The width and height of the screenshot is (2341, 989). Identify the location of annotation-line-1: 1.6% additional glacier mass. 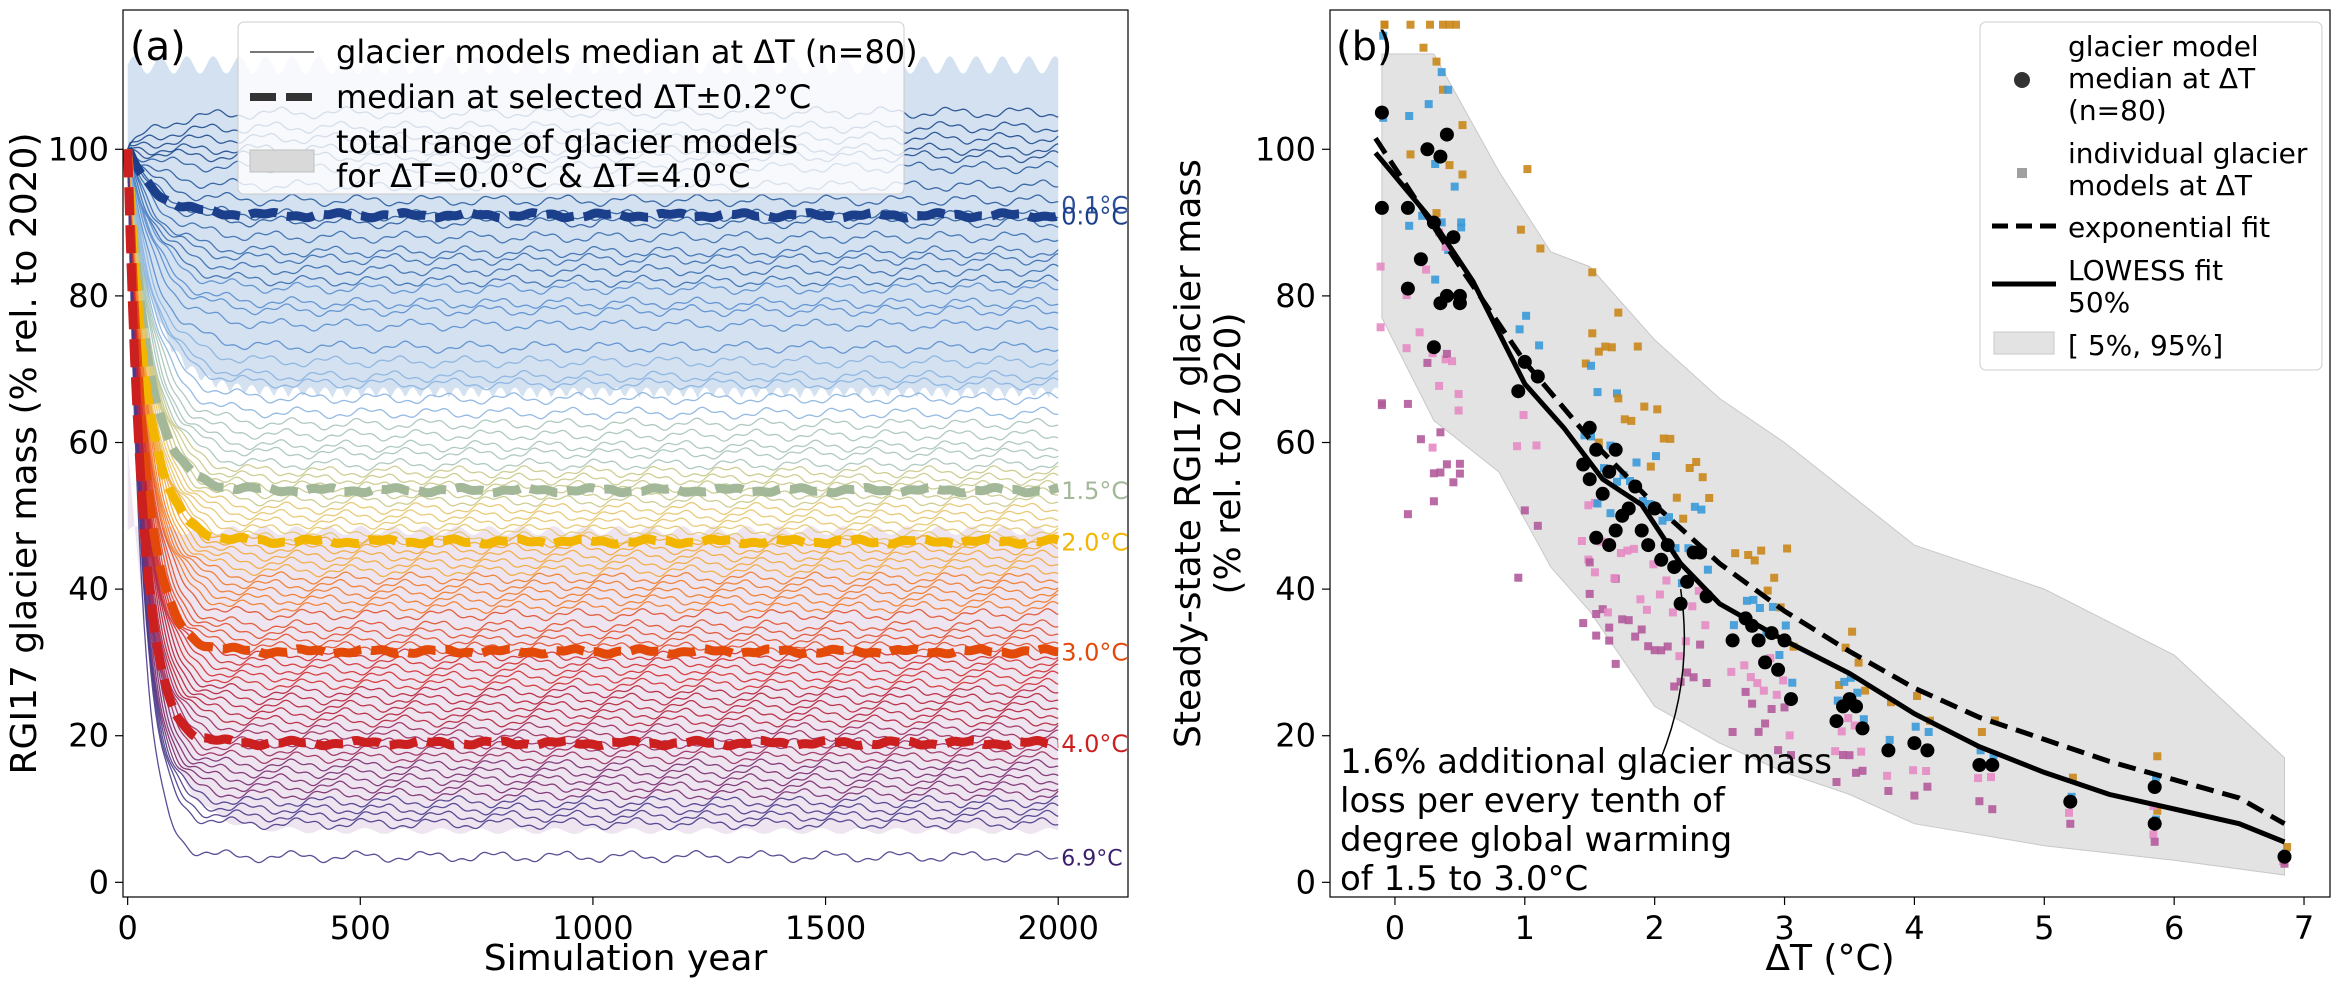
(1586, 762).